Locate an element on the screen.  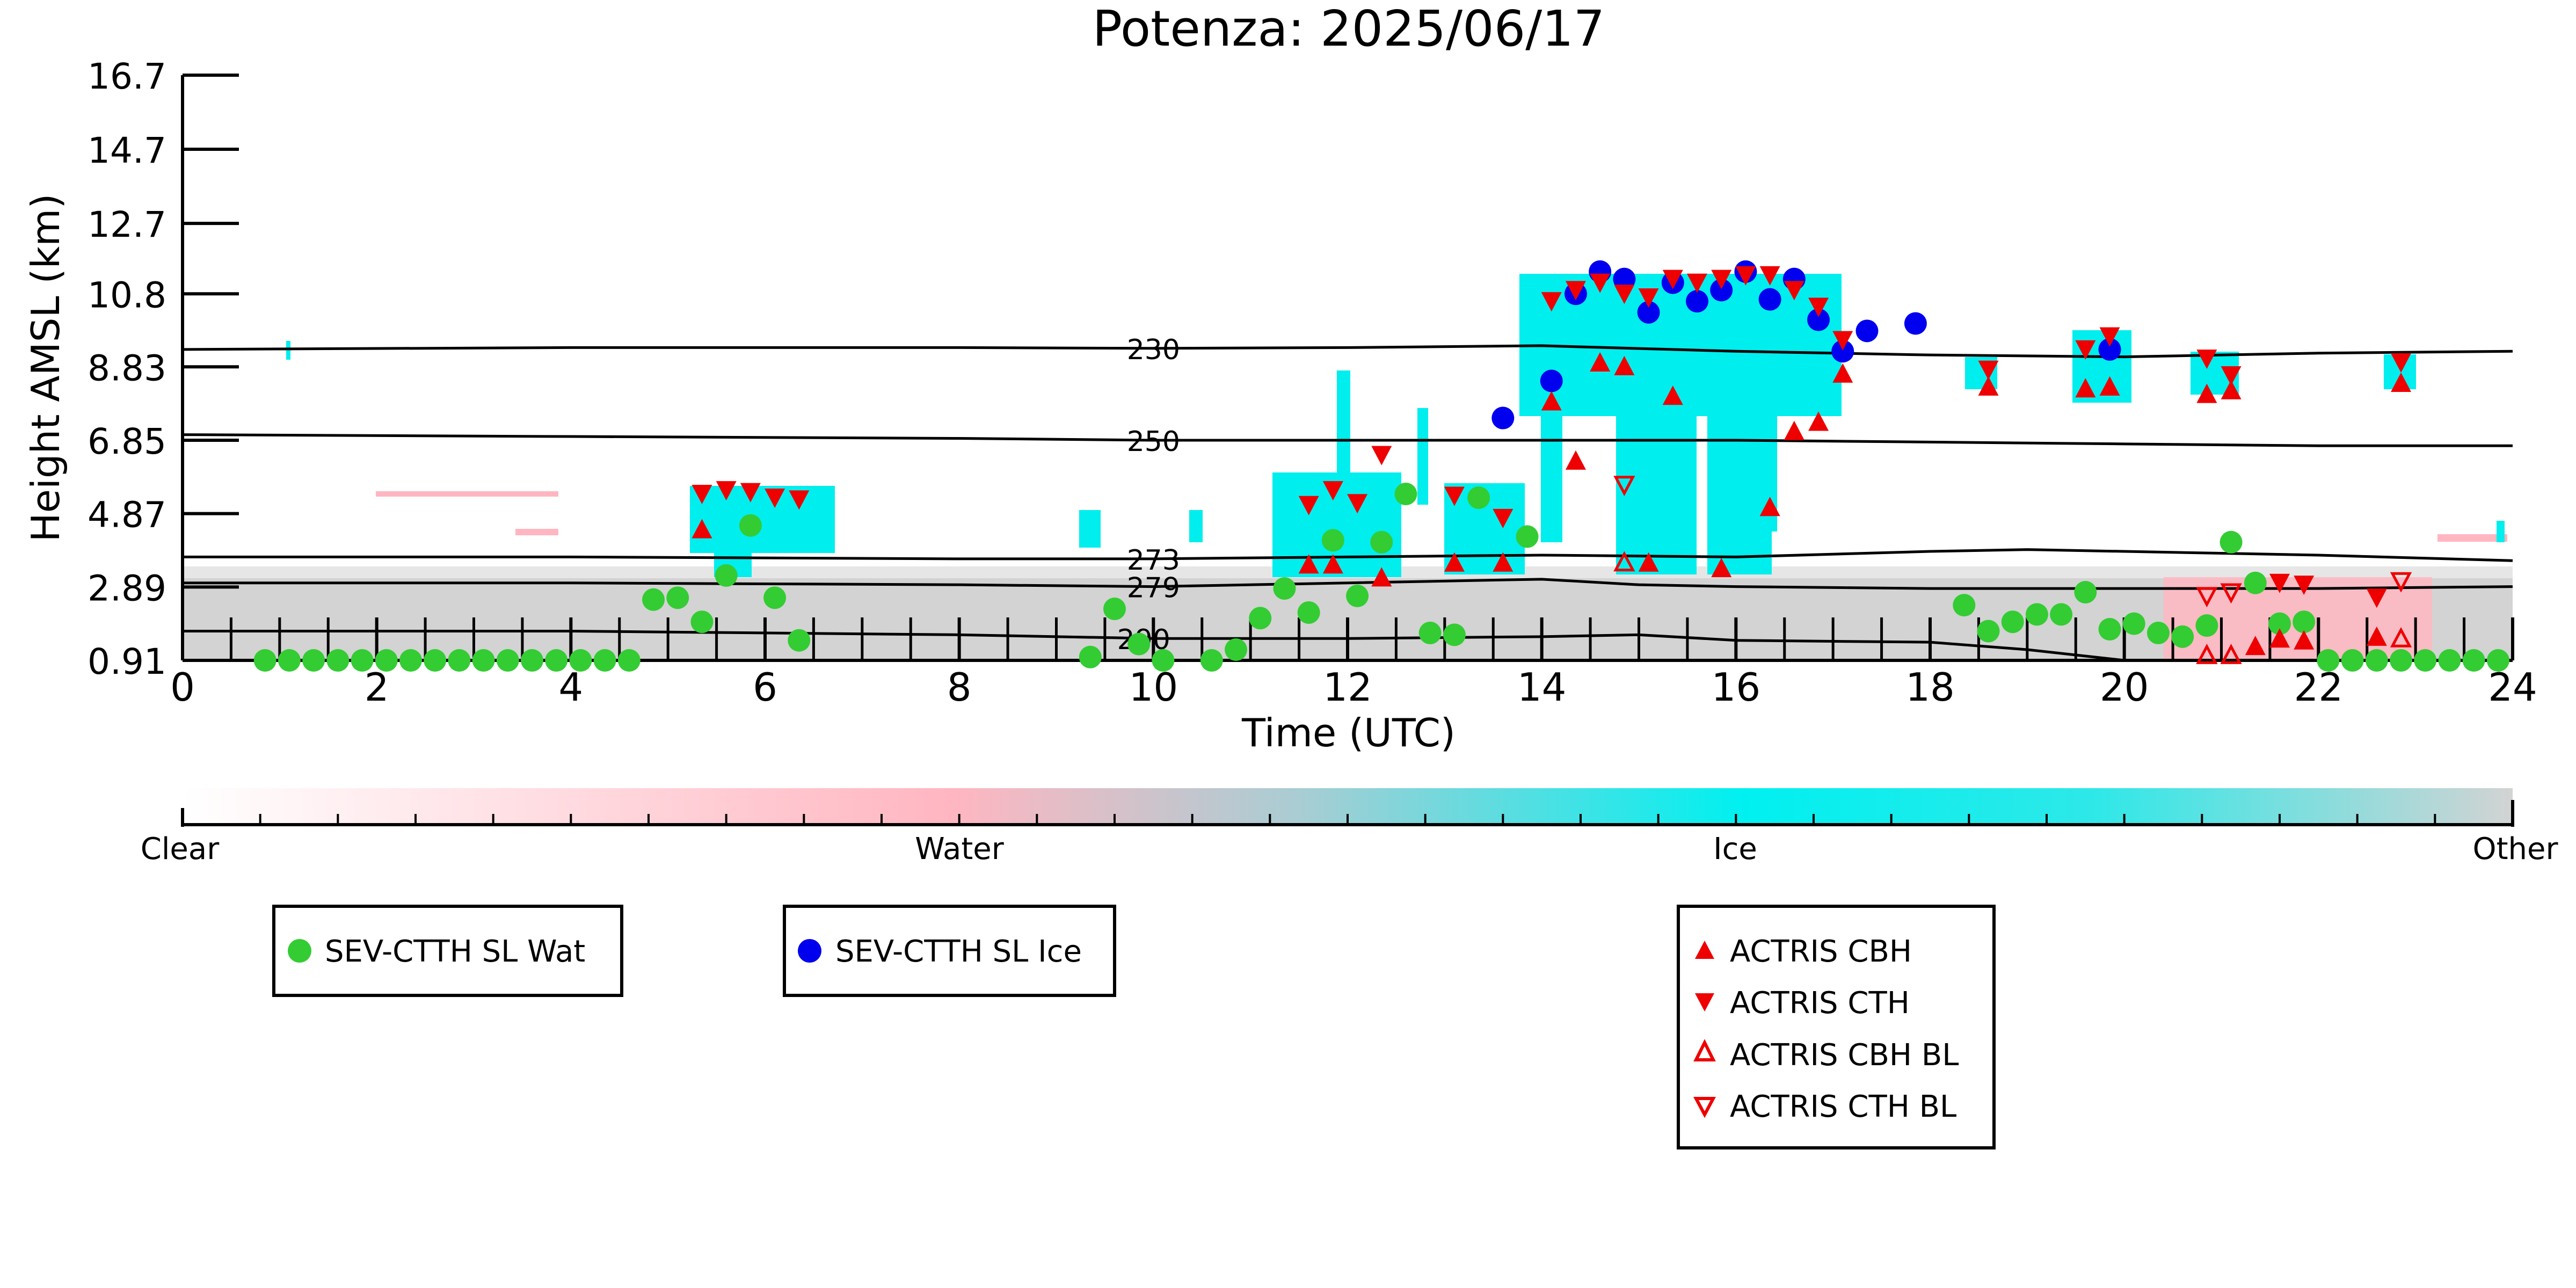
x-tick-label: 20 is located at coordinates (2124, 687).